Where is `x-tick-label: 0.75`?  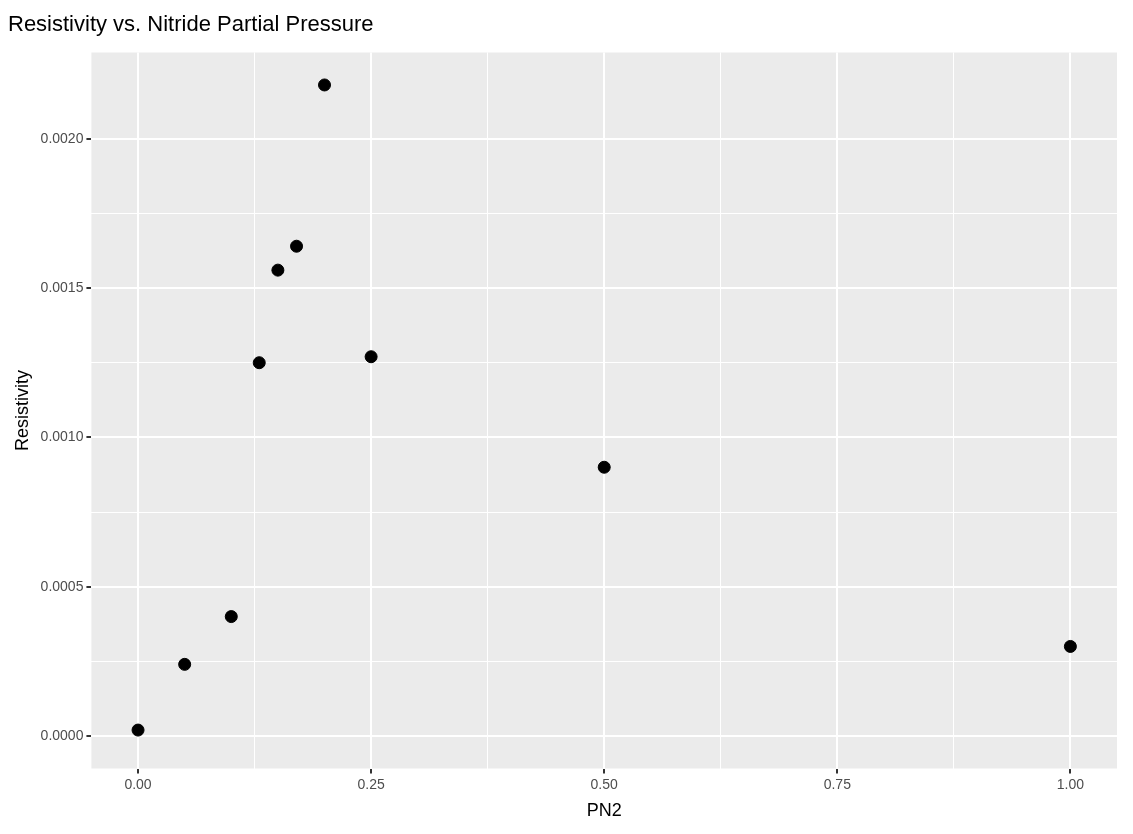 x-tick-label: 0.75 is located at coordinates (837, 783).